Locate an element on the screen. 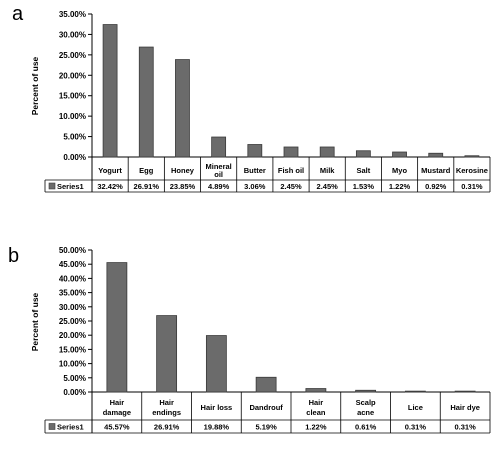 This screenshot has height=450, width=500. data-table-cell: 32.42% is located at coordinates (110, 186).